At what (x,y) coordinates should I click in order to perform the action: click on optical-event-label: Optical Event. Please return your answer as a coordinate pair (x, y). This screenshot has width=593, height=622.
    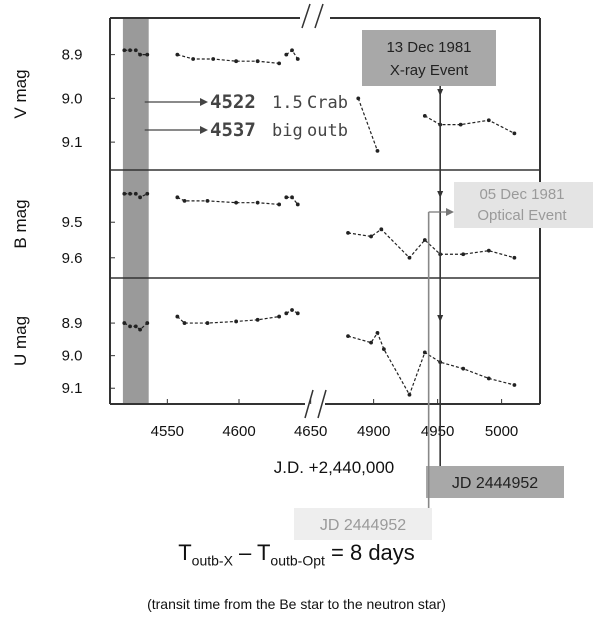
    Looking at the image, I should click on (522, 215).